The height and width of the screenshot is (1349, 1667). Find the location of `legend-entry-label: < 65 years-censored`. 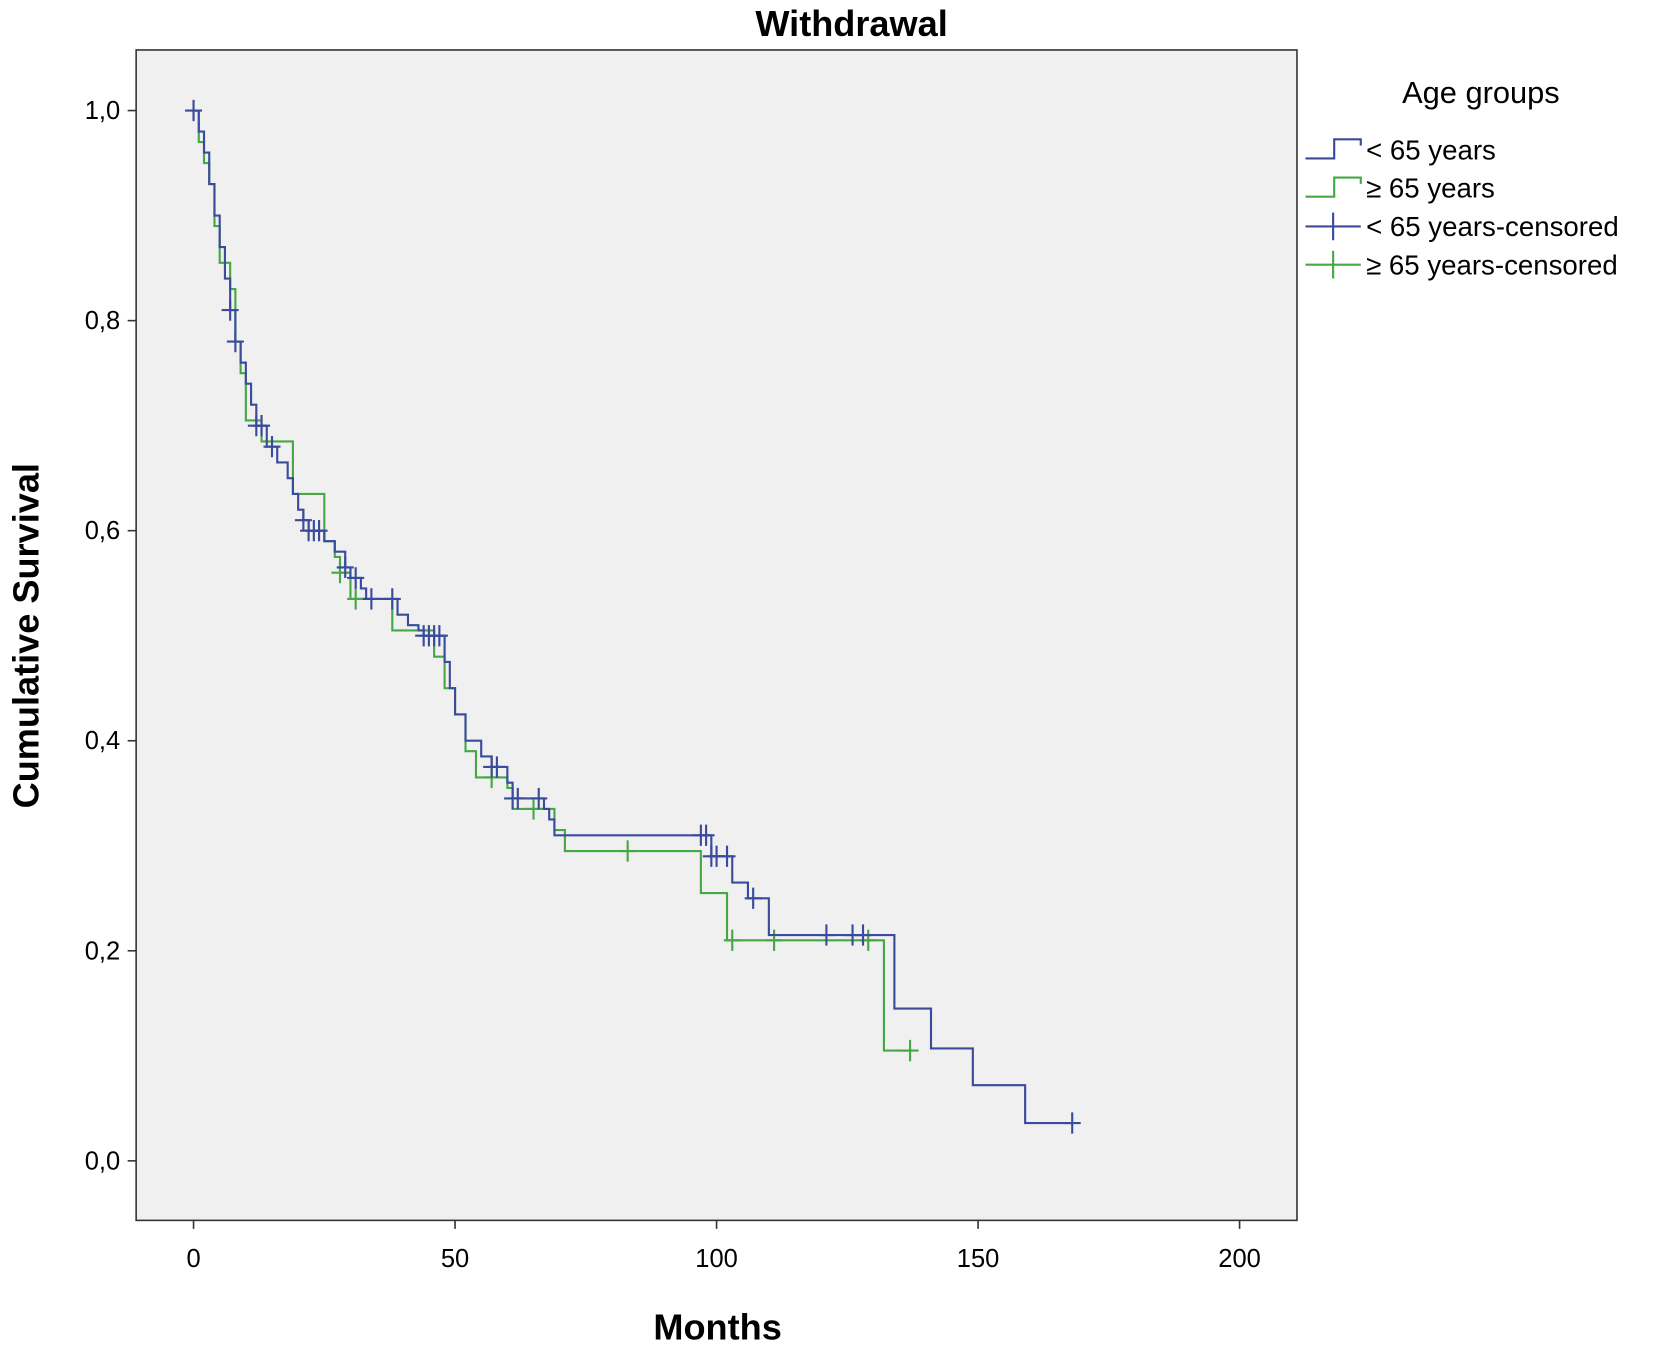

legend-entry-label: < 65 years-censored is located at coordinates (1492, 226).